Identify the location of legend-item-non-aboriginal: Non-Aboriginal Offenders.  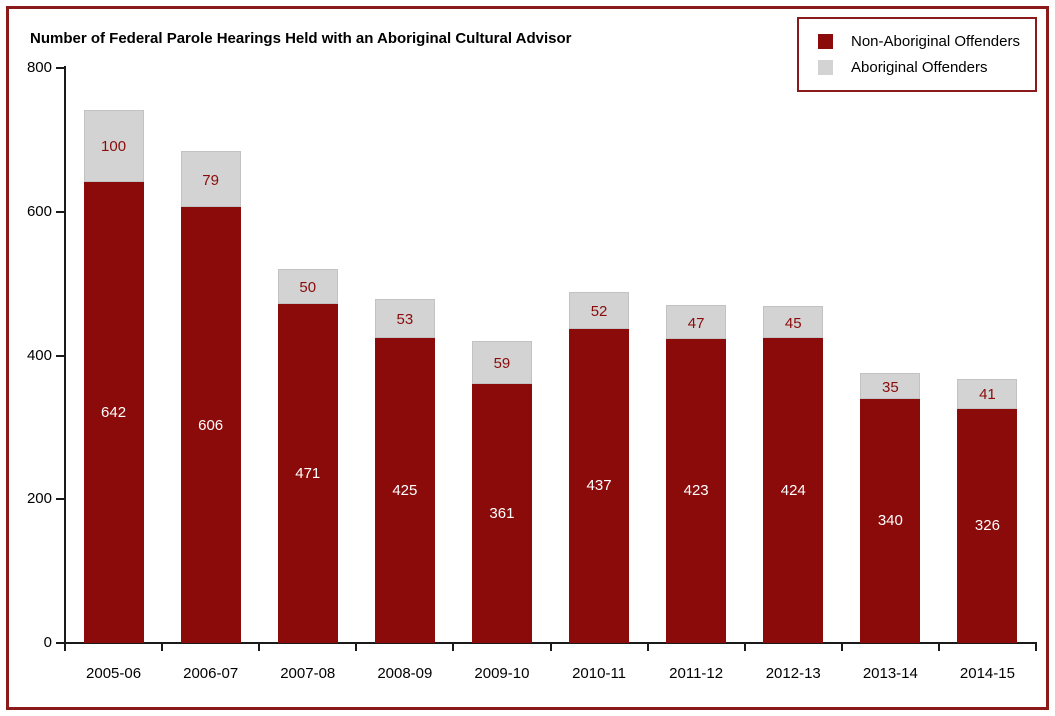
(926, 41).